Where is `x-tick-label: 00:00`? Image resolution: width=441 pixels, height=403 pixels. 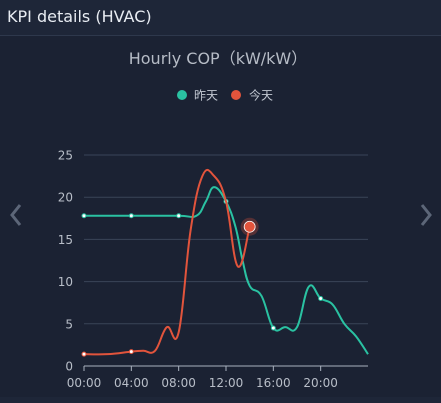
x-tick-label: 00:00 is located at coordinates (84, 383).